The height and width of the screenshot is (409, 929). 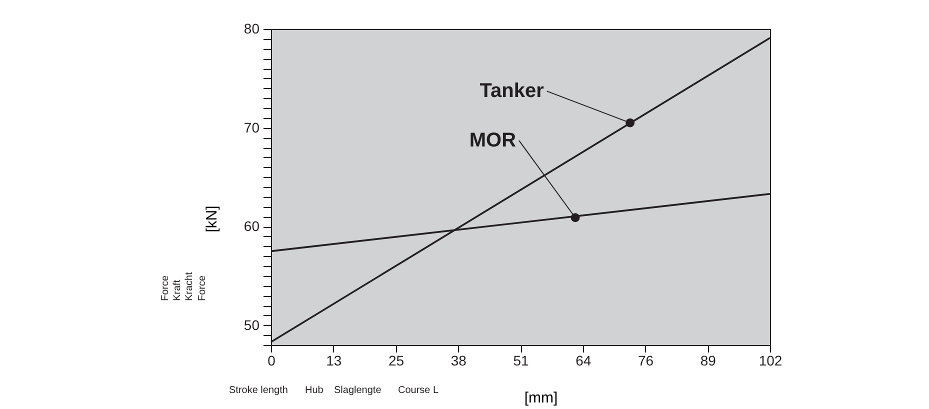 What do you see at coordinates (419, 390) in the screenshot?
I see `text: Course L` at bounding box center [419, 390].